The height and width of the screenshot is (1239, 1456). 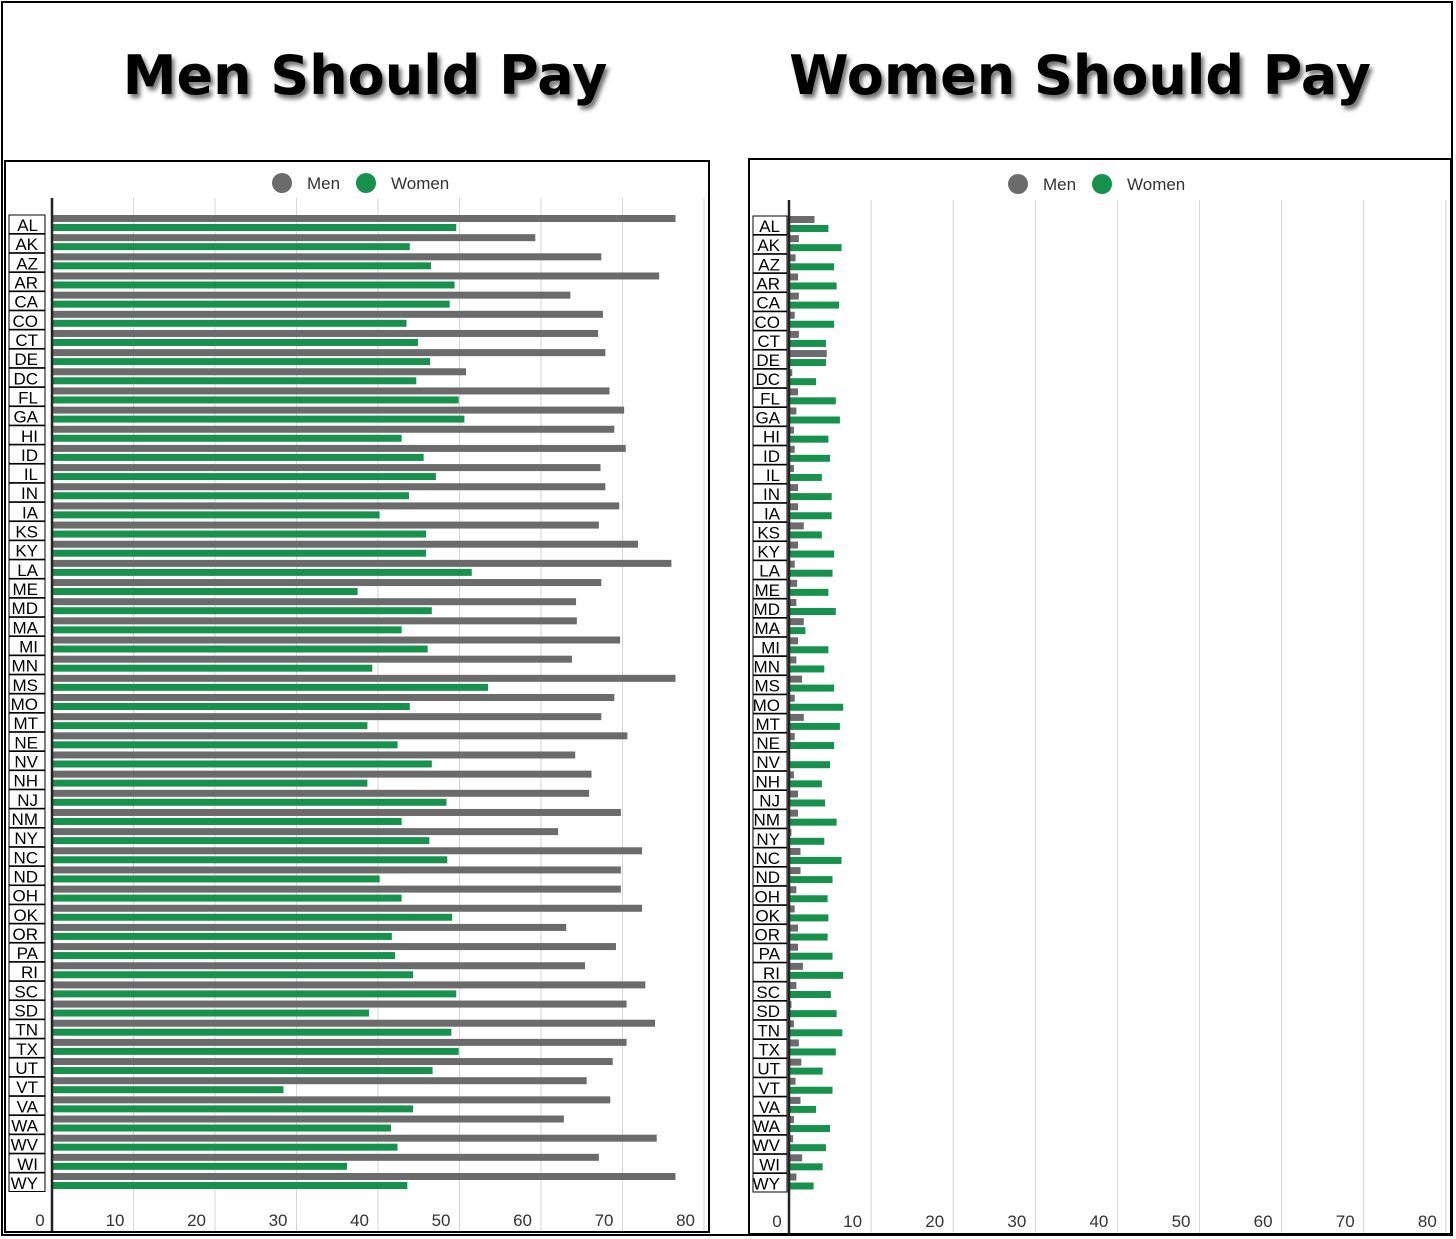 What do you see at coordinates (227, 438) in the screenshot?
I see `bar-women-hi` at bounding box center [227, 438].